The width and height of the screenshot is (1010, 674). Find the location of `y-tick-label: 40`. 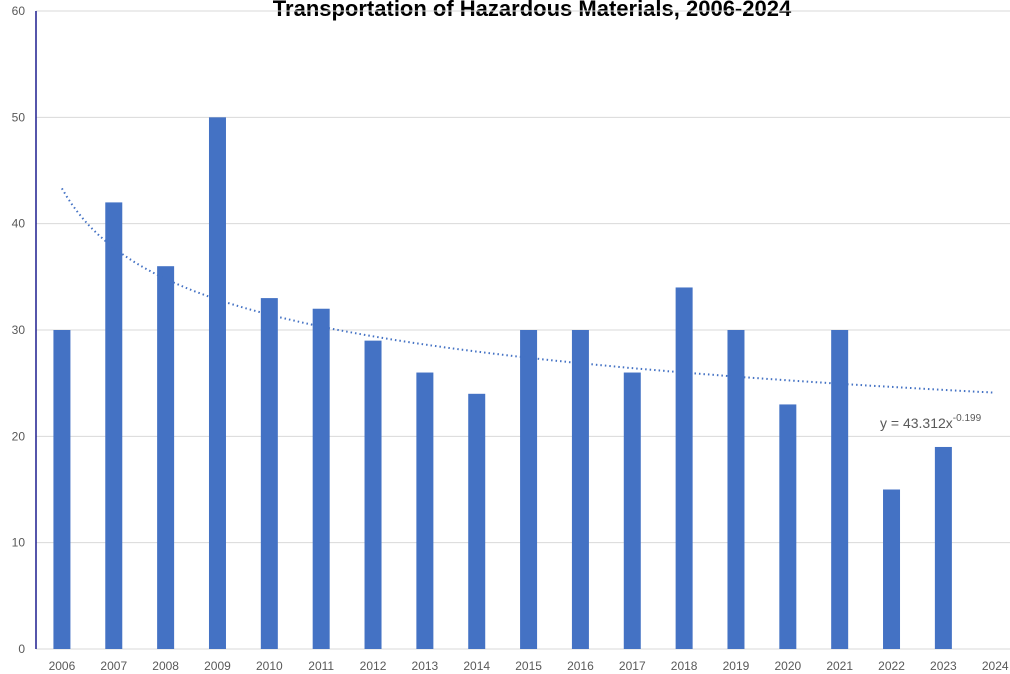

y-tick-label: 40 is located at coordinates (19, 224).